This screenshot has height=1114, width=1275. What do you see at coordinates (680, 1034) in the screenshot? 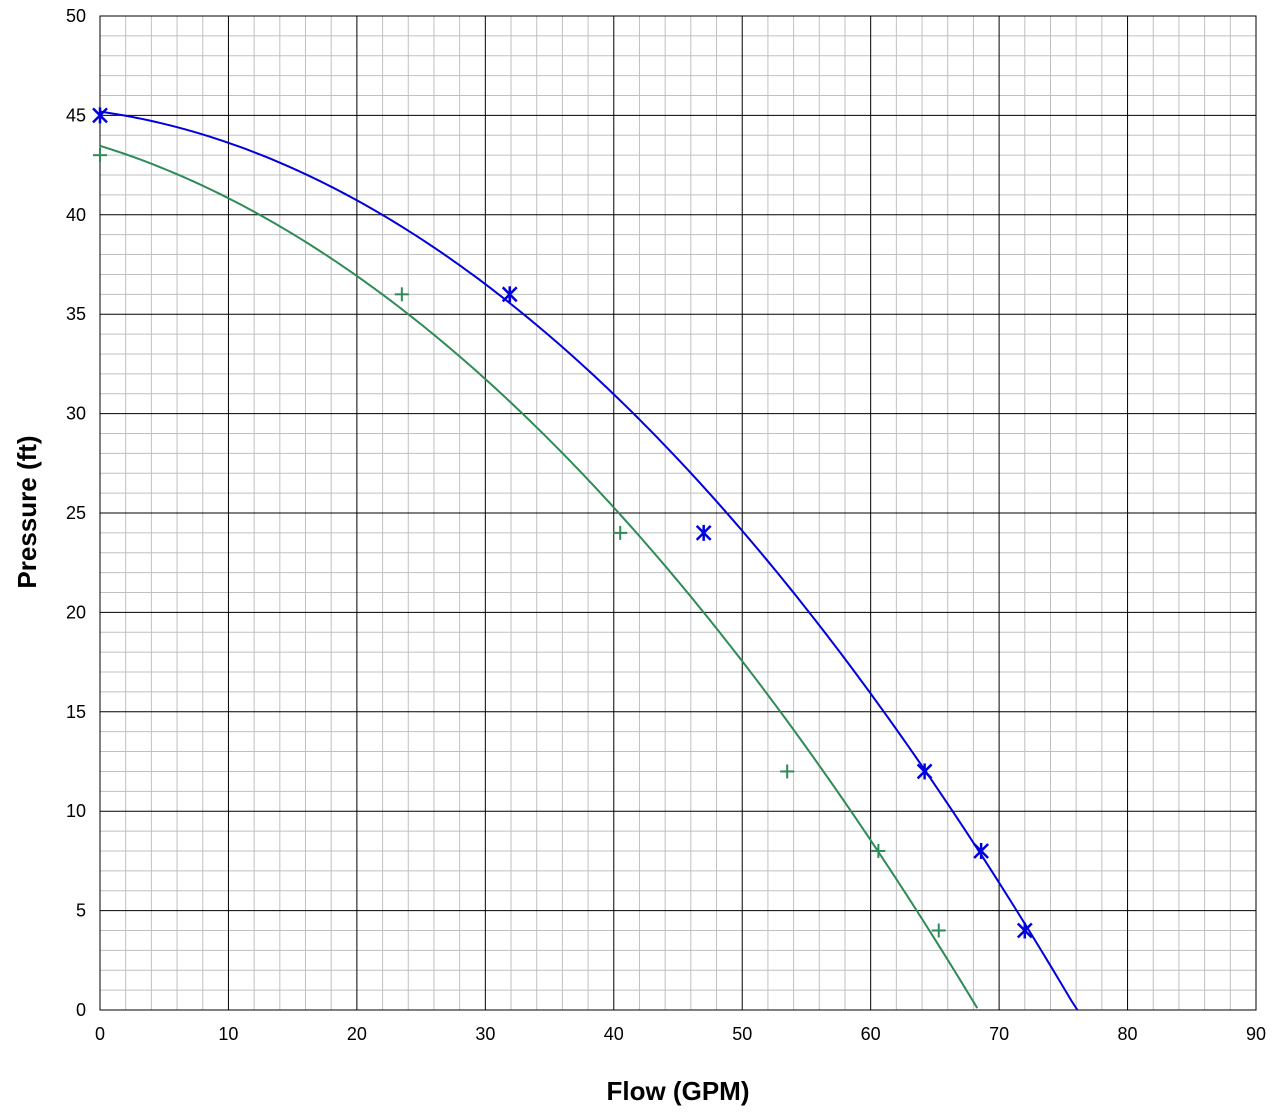
I see `x-tick-labels: 0 10 20 30 40 50 60 70 80 90` at bounding box center [680, 1034].